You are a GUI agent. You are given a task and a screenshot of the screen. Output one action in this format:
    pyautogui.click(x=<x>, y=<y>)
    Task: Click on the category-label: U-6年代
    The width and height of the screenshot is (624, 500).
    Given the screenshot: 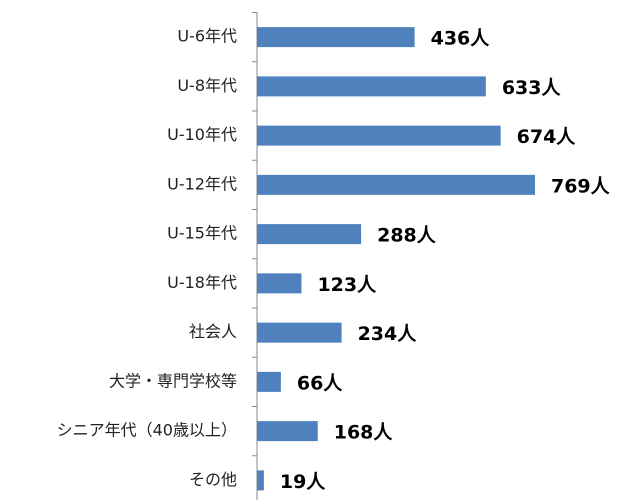 What is the action you would take?
    pyautogui.click(x=207, y=36)
    